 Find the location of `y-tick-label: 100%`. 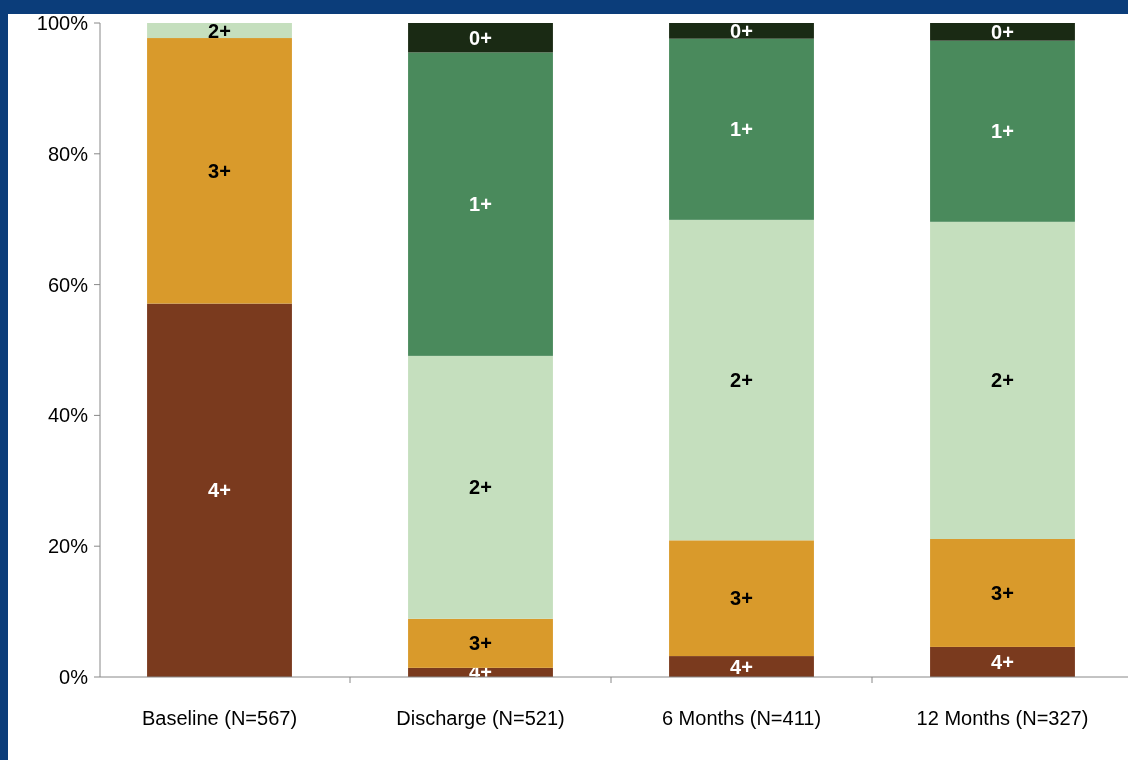

y-tick-label: 100% is located at coordinates (62, 23).